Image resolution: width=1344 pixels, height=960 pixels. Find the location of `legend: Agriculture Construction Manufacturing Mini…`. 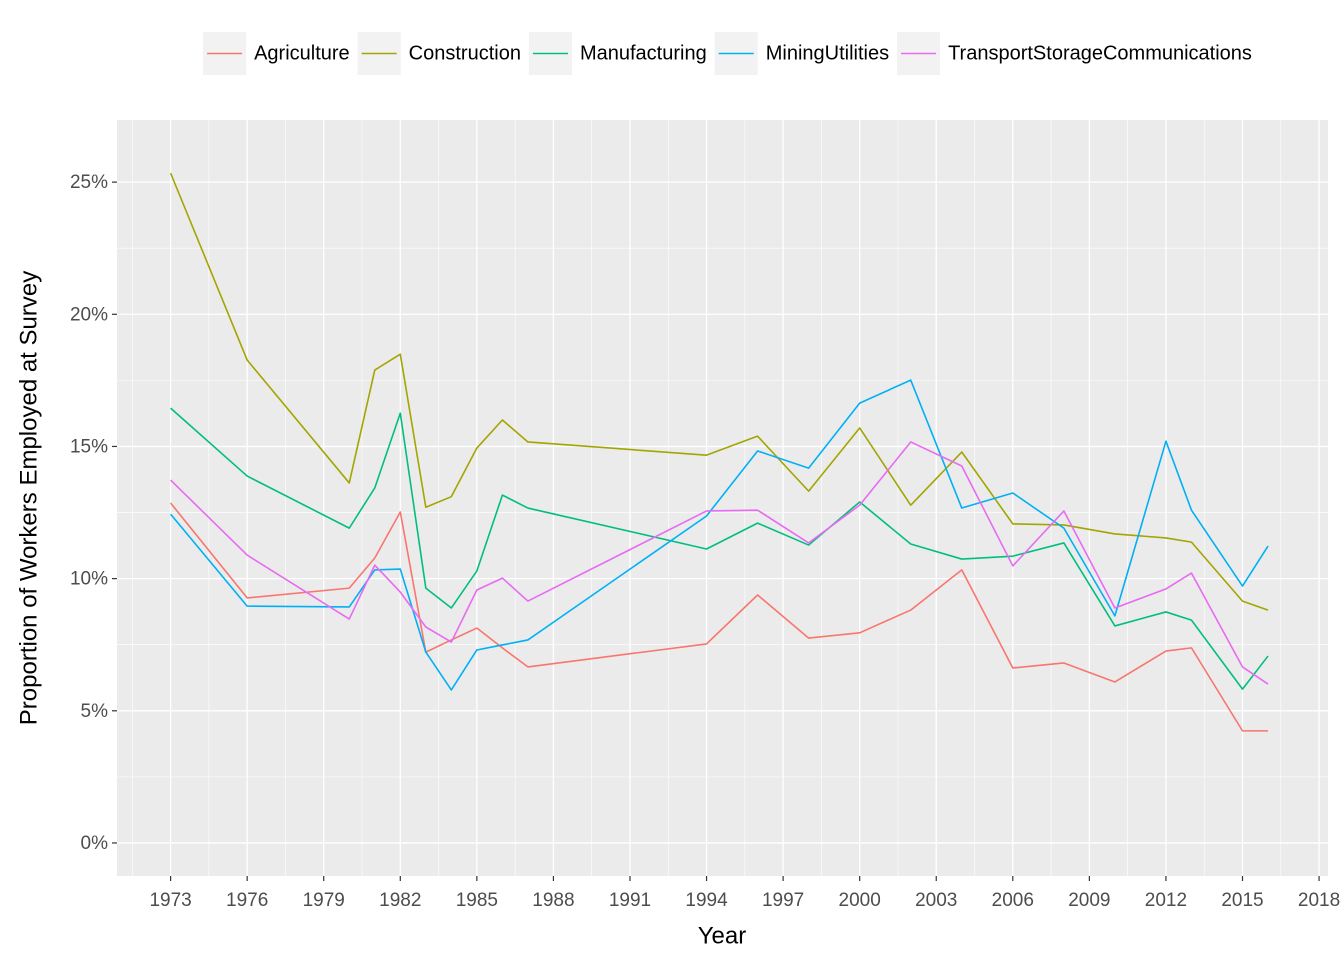

legend: Agriculture Construction Manufacturing Mini… is located at coordinates (727, 53).